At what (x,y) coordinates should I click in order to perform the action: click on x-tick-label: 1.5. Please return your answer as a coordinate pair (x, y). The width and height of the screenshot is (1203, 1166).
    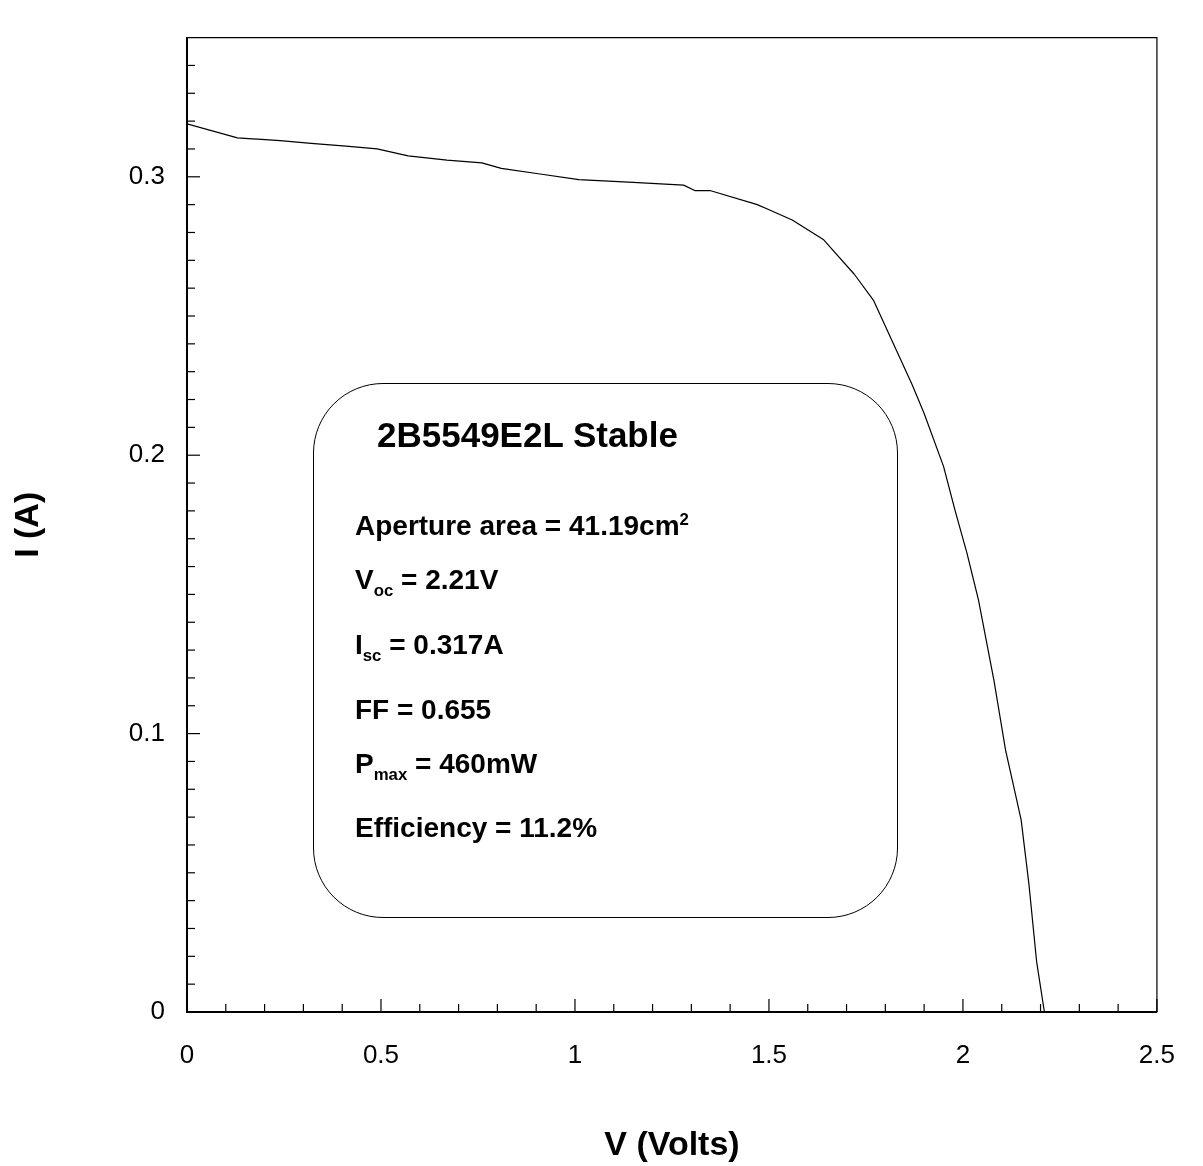
    Looking at the image, I should click on (769, 1053).